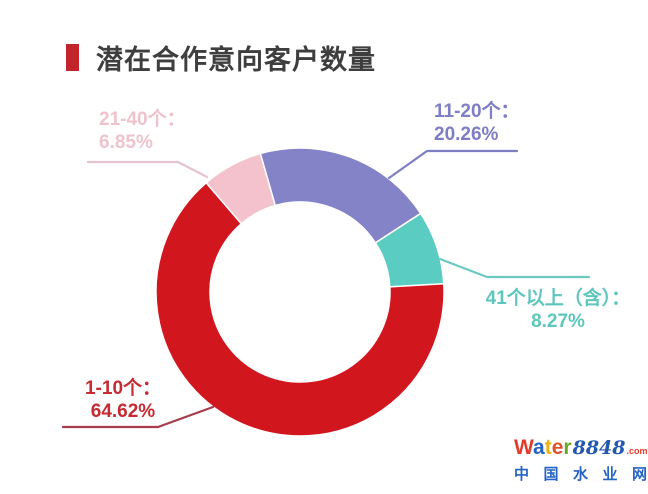 The width and height of the screenshot is (648, 494). What do you see at coordinates (142, 119) in the screenshot?
I see `callout-21-40-label: 21-40个：` at bounding box center [142, 119].